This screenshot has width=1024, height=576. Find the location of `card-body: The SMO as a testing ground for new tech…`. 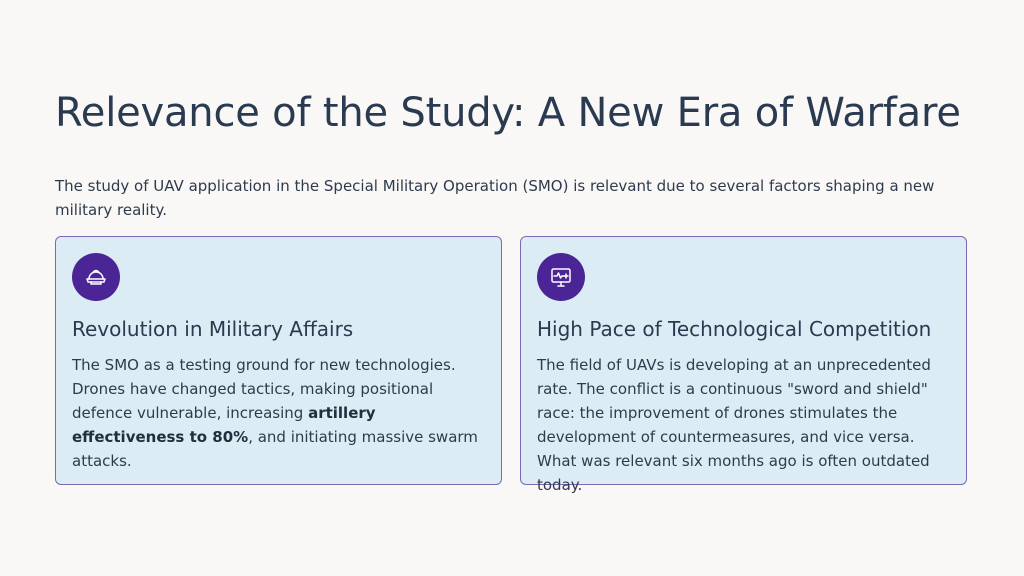

card-body: The SMO as a testing ground for new tech… is located at coordinates (282, 413).